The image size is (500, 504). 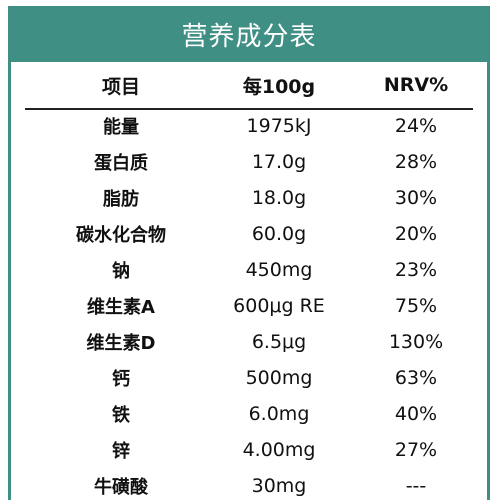 I want to click on table-row: 能量 1975kJ 24%, so click(x=249, y=126).